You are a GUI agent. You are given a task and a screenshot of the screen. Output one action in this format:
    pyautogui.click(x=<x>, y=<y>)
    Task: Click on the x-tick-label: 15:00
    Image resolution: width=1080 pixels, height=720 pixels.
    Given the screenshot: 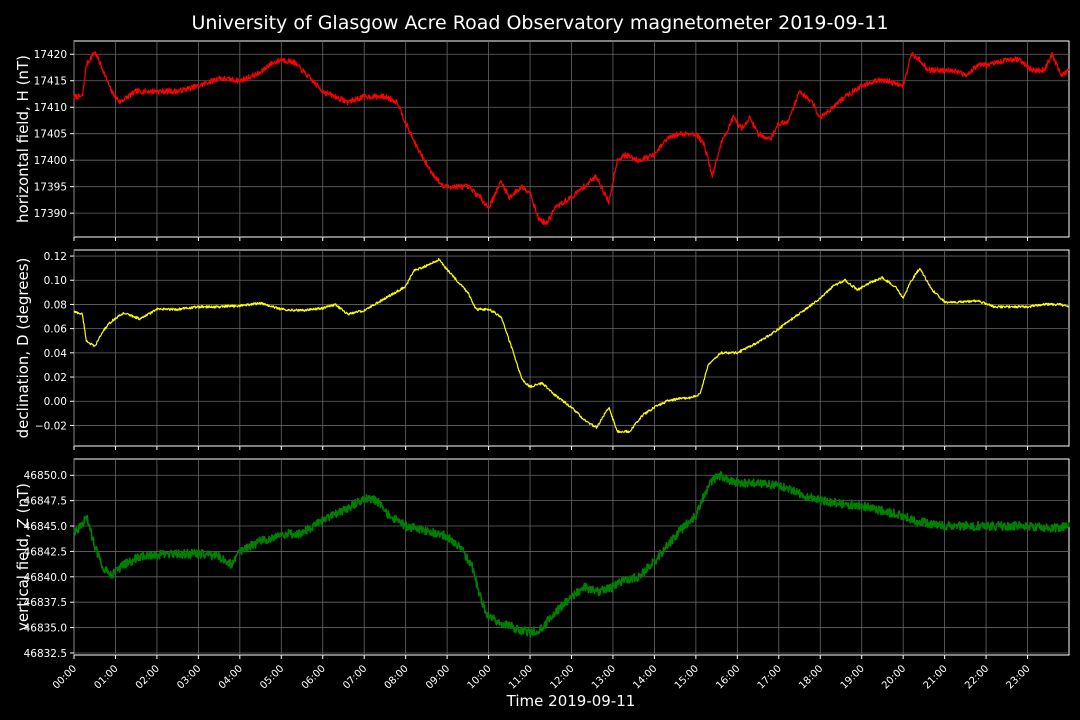 What is the action you would take?
    pyautogui.click(x=687, y=677)
    